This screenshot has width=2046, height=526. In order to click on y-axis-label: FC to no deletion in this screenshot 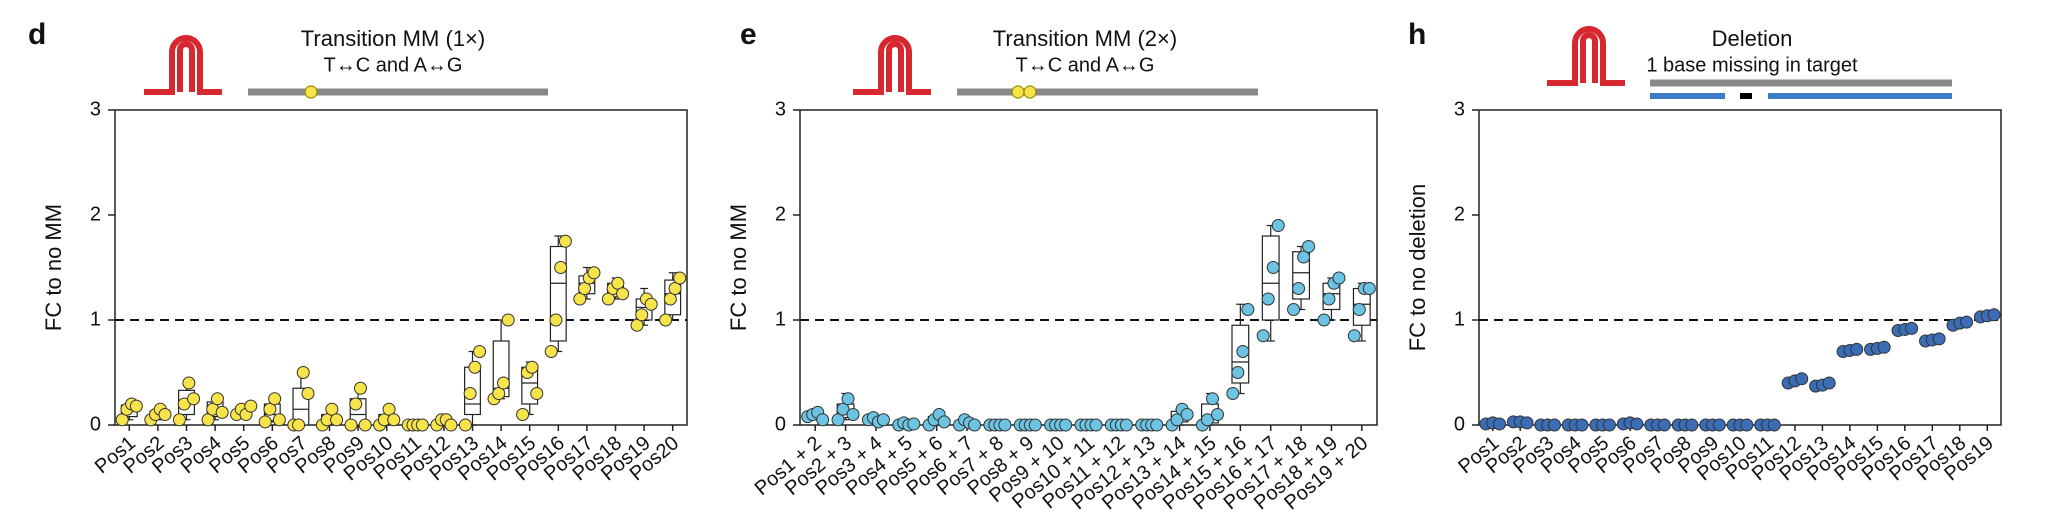, I will do `click(1417, 268)`.